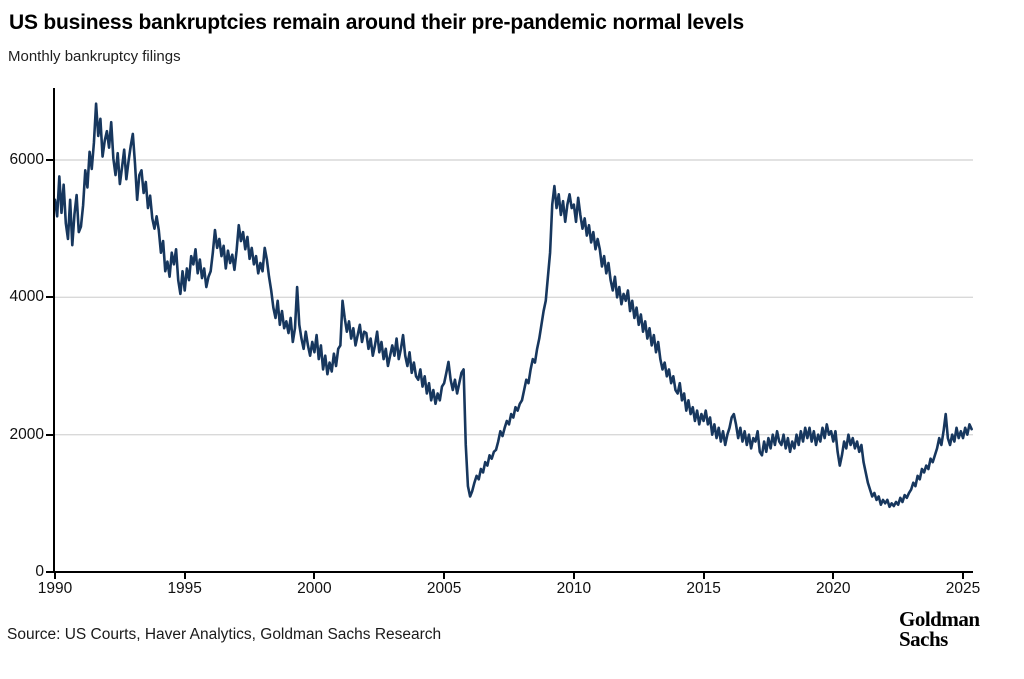 The image size is (1024, 679). I want to click on x-tick-2000, so click(314, 575).